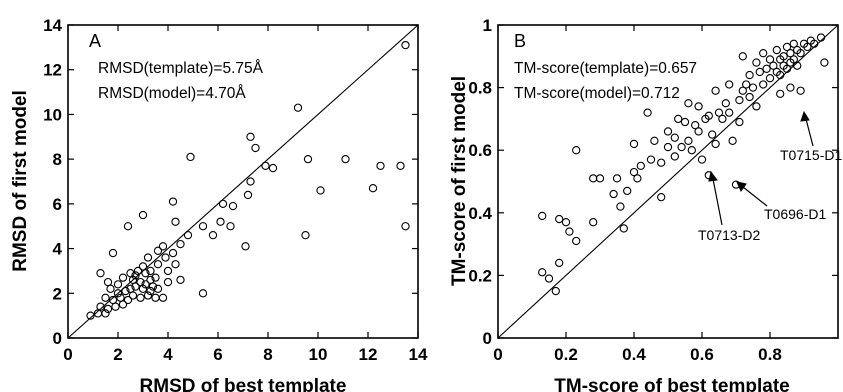  Describe the element at coordinates (418, 354) in the screenshot. I see `panel-a-x-tick-label: 14` at that location.